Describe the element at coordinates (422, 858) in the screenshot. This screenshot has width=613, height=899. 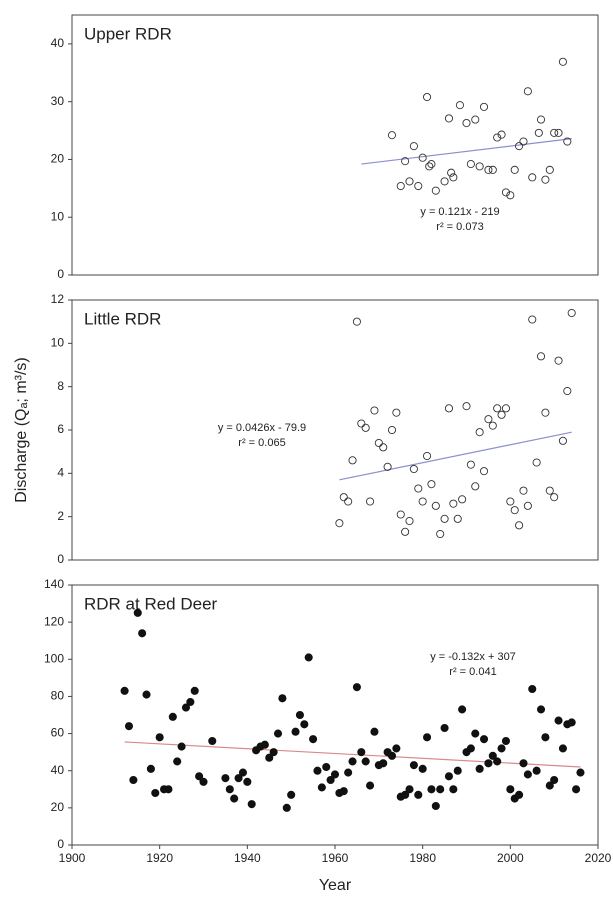
I see `x-tick-label: 1980` at that location.